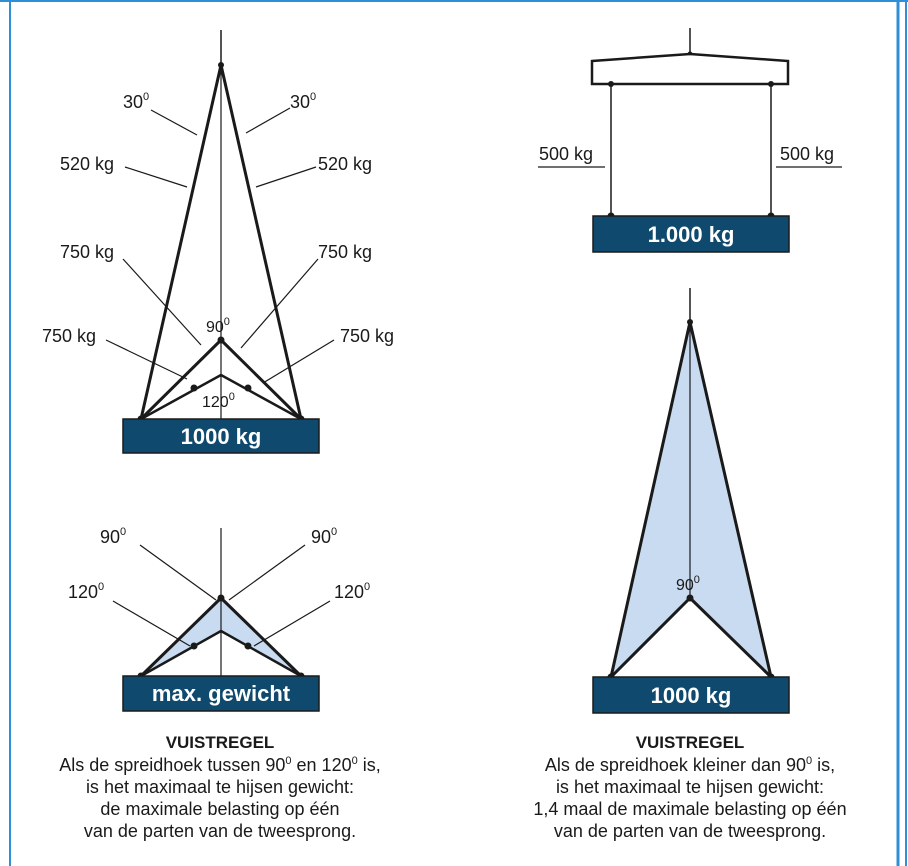 This screenshot has width=908, height=866. Describe the element at coordinates (86, 591) in the screenshot. I see `angle-120-left-label-bl: 1200` at that location.